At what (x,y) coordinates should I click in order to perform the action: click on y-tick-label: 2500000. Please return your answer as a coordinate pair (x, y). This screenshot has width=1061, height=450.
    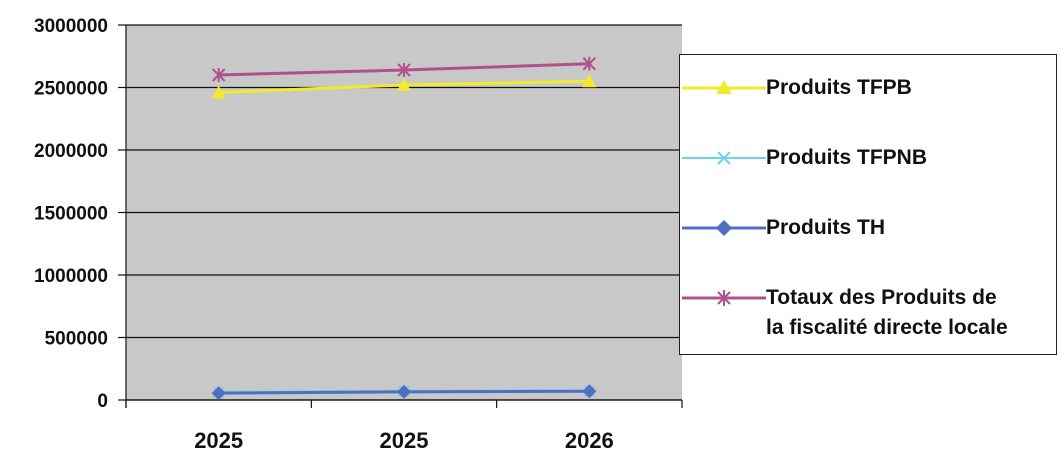
    Looking at the image, I should click on (71, 89).